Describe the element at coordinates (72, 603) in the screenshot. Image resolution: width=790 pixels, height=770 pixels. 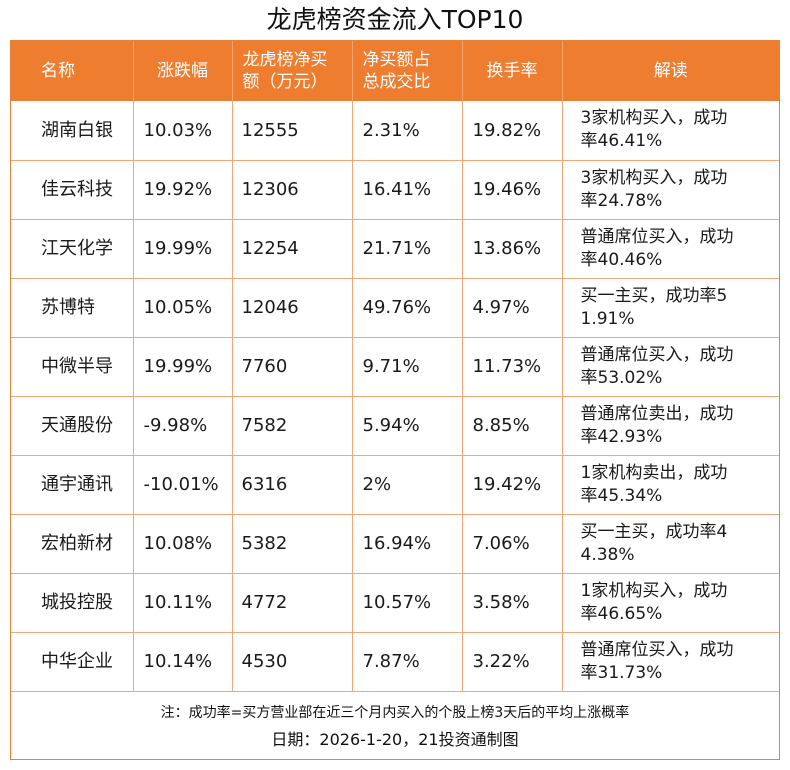
I see `stock-name: 城投控股` at that location.